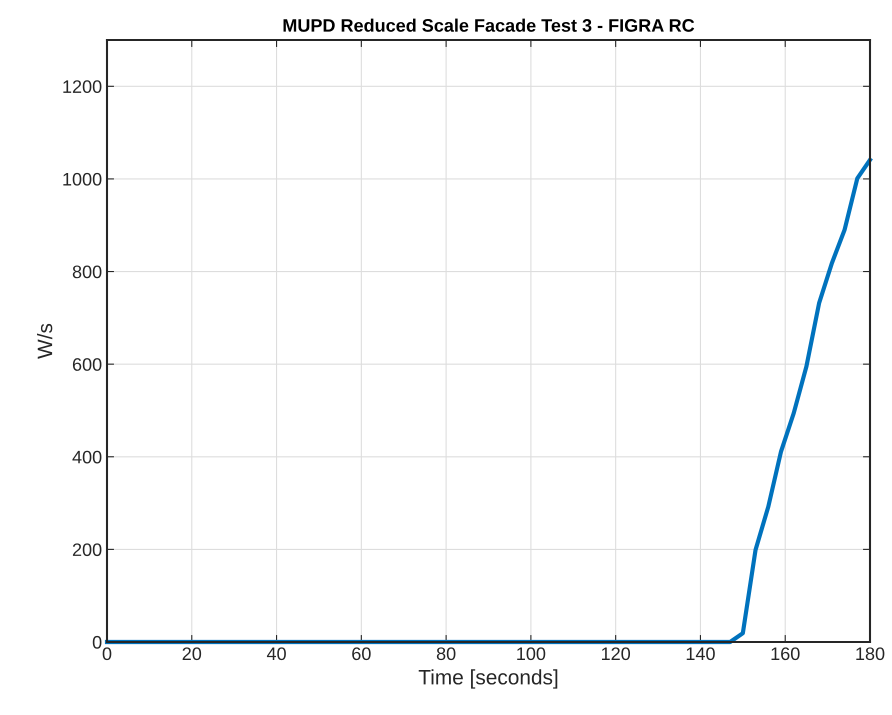 The height and width of the screenshot is (715, 892). What do you see at coordinates (87, 457) in the screenshot?
I see `y-tick-label: 400` at bounding box center [87, 457].